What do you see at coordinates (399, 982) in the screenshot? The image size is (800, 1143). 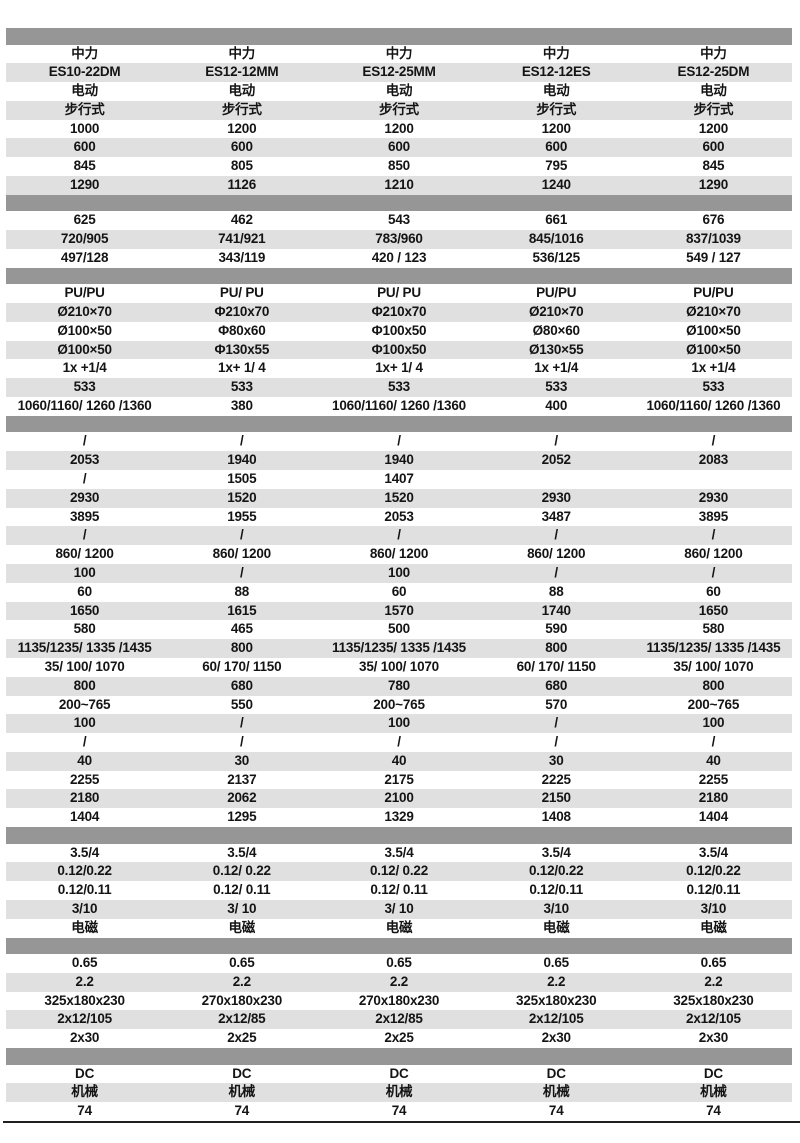 I see `table-row: 2.2 2.2 2.2 2.2 2.2` at bounding box center [399, 982].